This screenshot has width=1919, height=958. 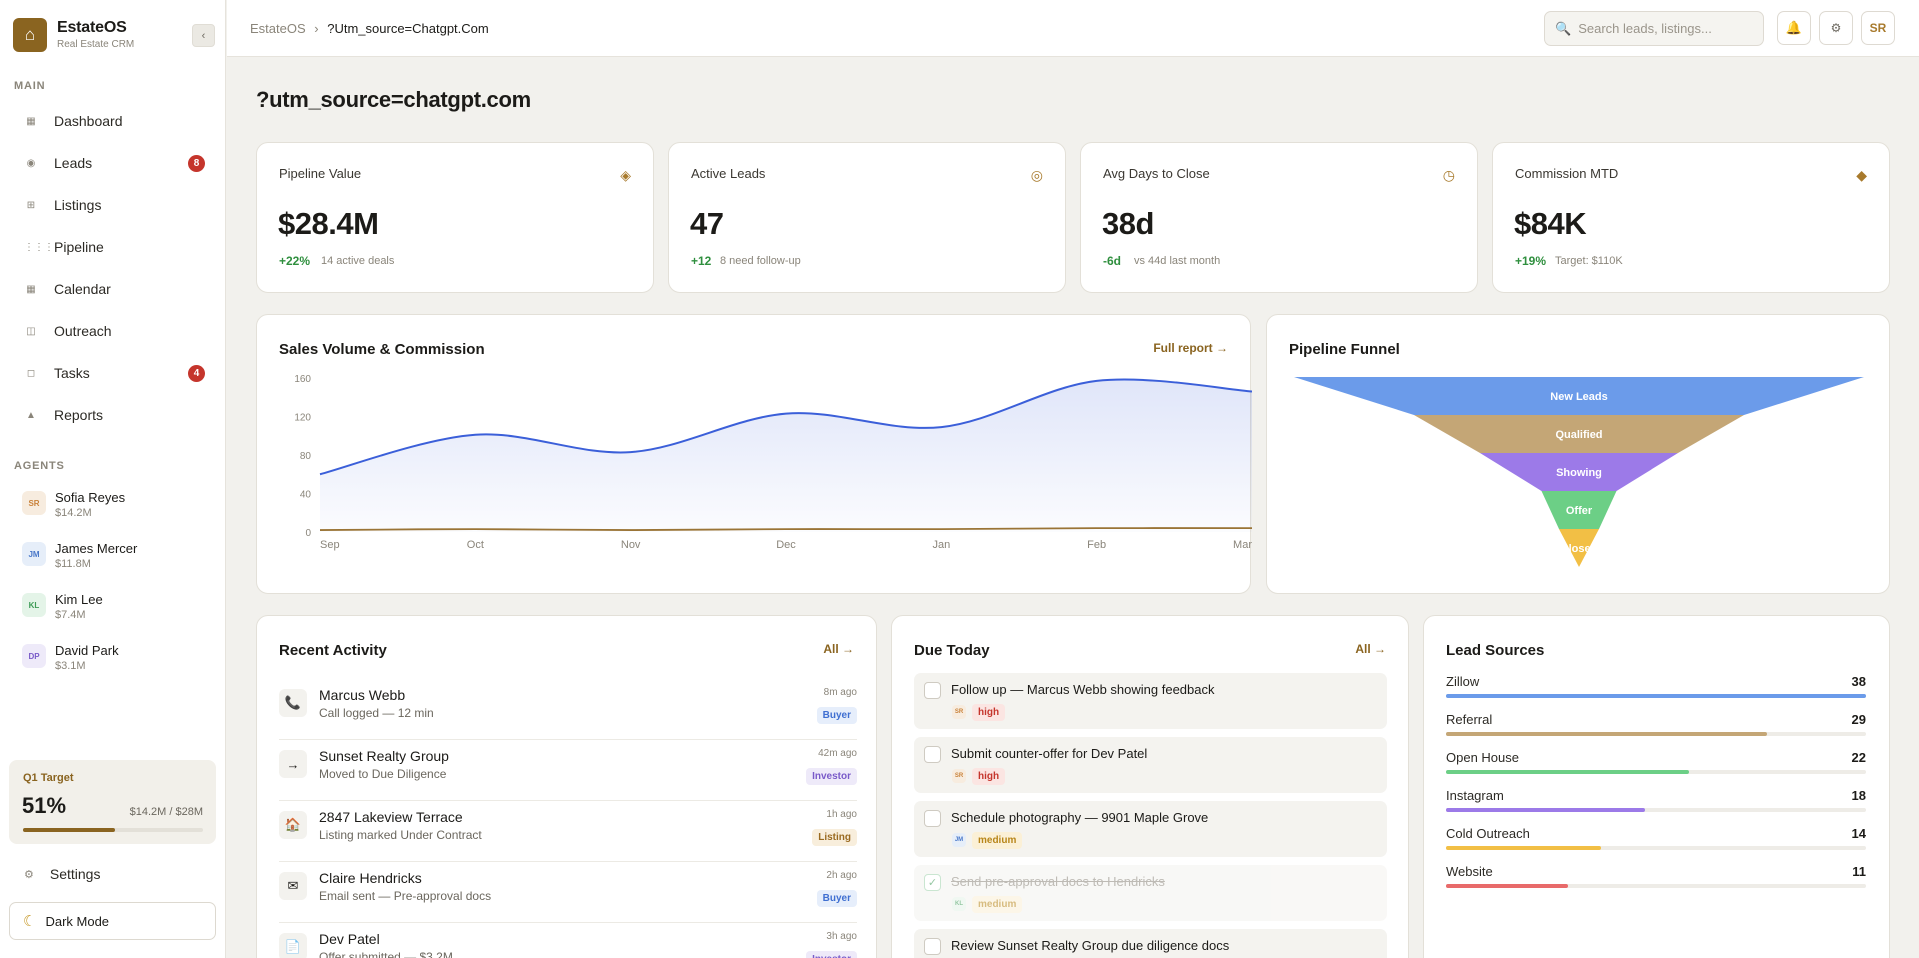 What do you see at coordinates (75, 874) in the screenshot?
I see `settings-label: Settings` at bounding box center [75, 874].